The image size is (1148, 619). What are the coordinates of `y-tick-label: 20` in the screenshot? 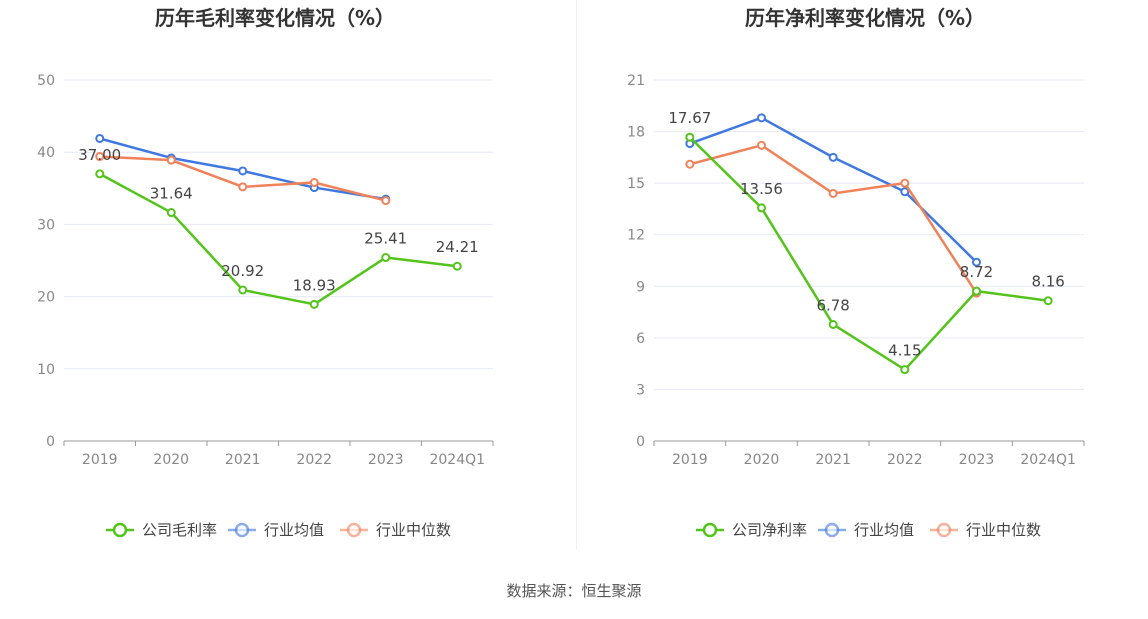 It's located at (46, 298).